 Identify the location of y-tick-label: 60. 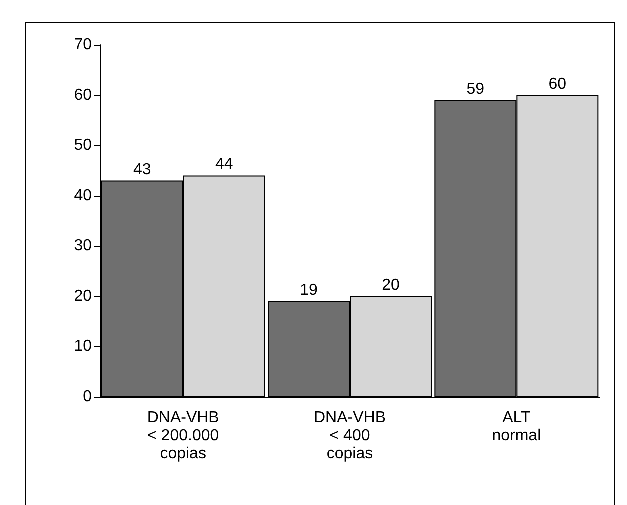
(83, 95).